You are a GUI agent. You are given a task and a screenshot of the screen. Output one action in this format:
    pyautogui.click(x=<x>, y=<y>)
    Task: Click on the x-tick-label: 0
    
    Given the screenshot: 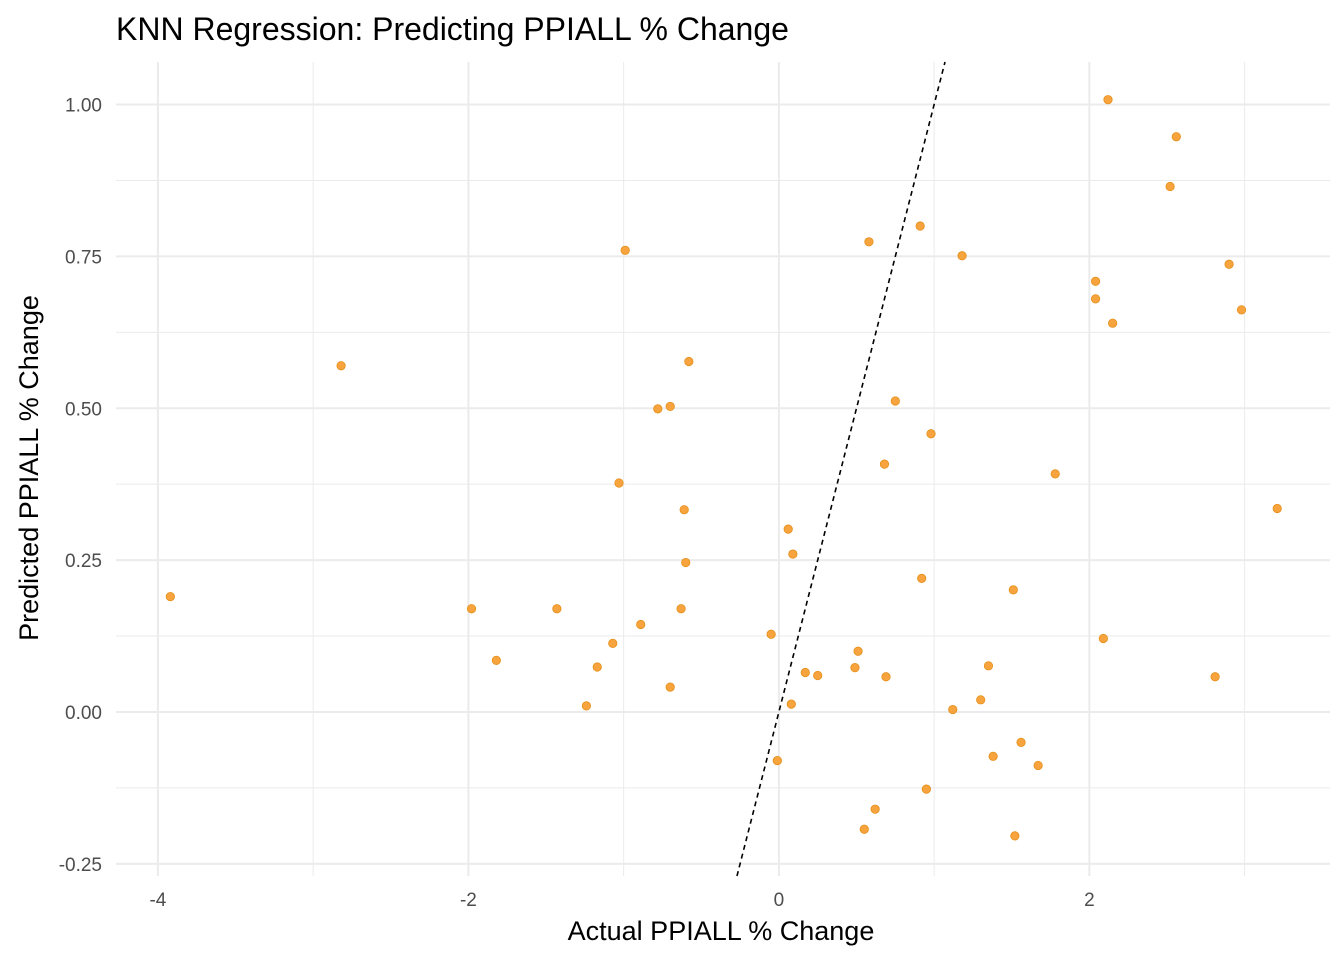 What is the action you would take?
    pyautogui.click(x=779, y=900)
    